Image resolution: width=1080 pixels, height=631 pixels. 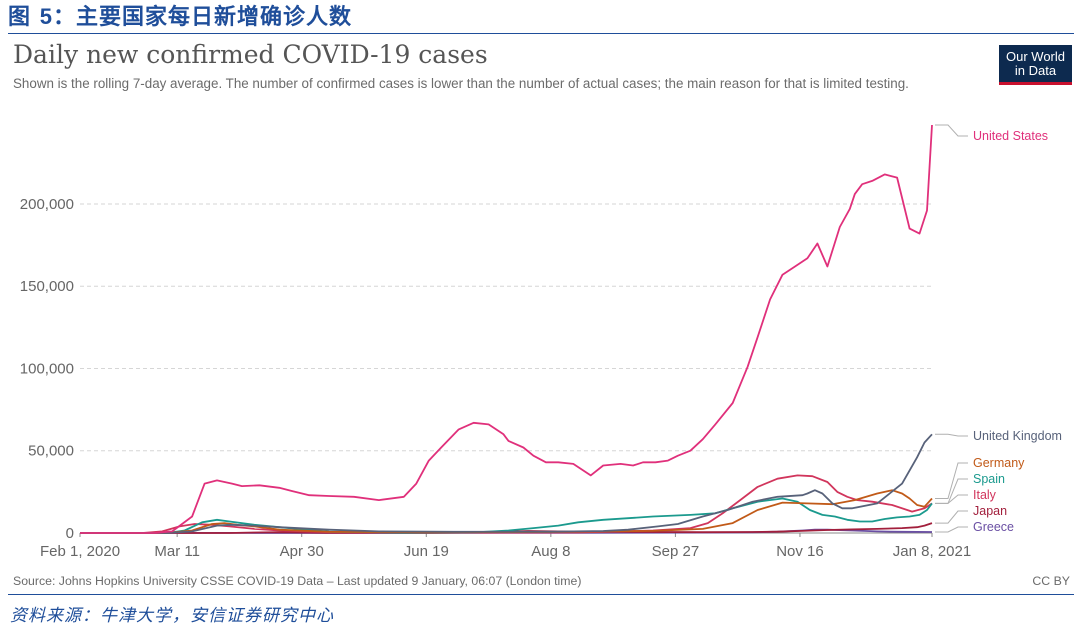 What do you see at coordinates (951, 491) in the screenshot?
I see `leader-line-spain` at bounding box center [951, 491].